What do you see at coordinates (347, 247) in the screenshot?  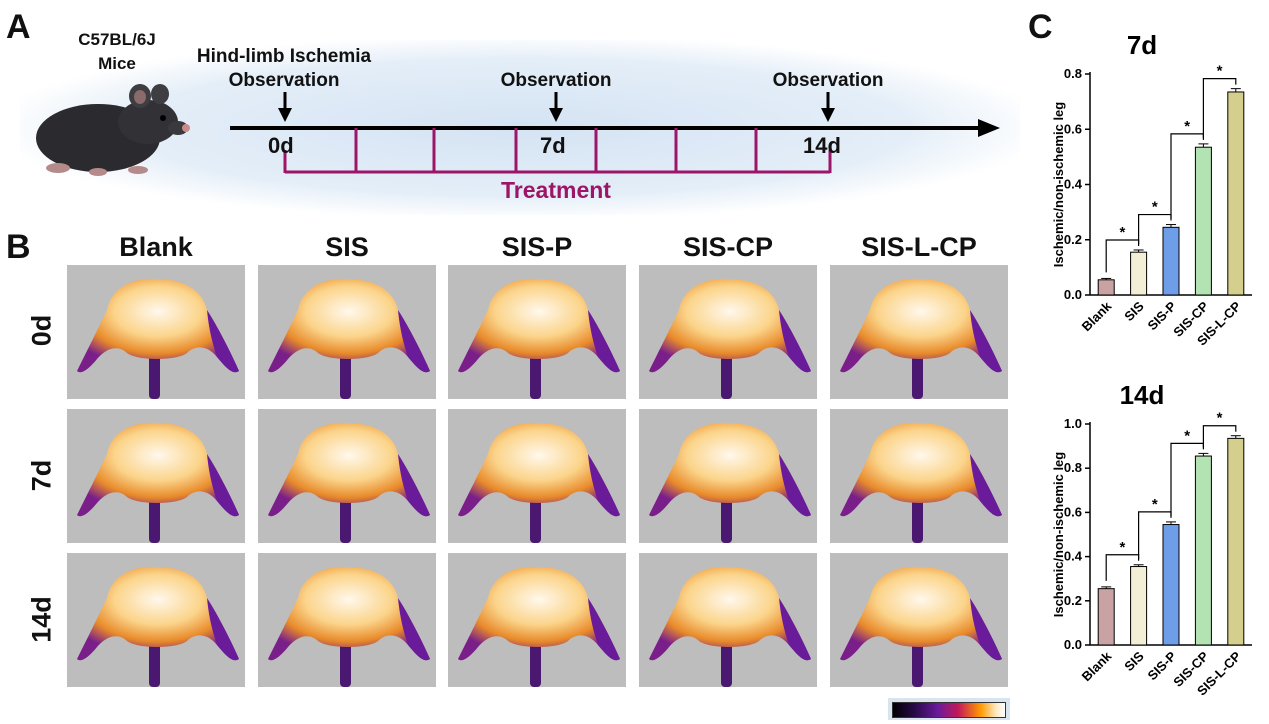 I see `column-header-sis: SIS` at bounding box center [347, 247].